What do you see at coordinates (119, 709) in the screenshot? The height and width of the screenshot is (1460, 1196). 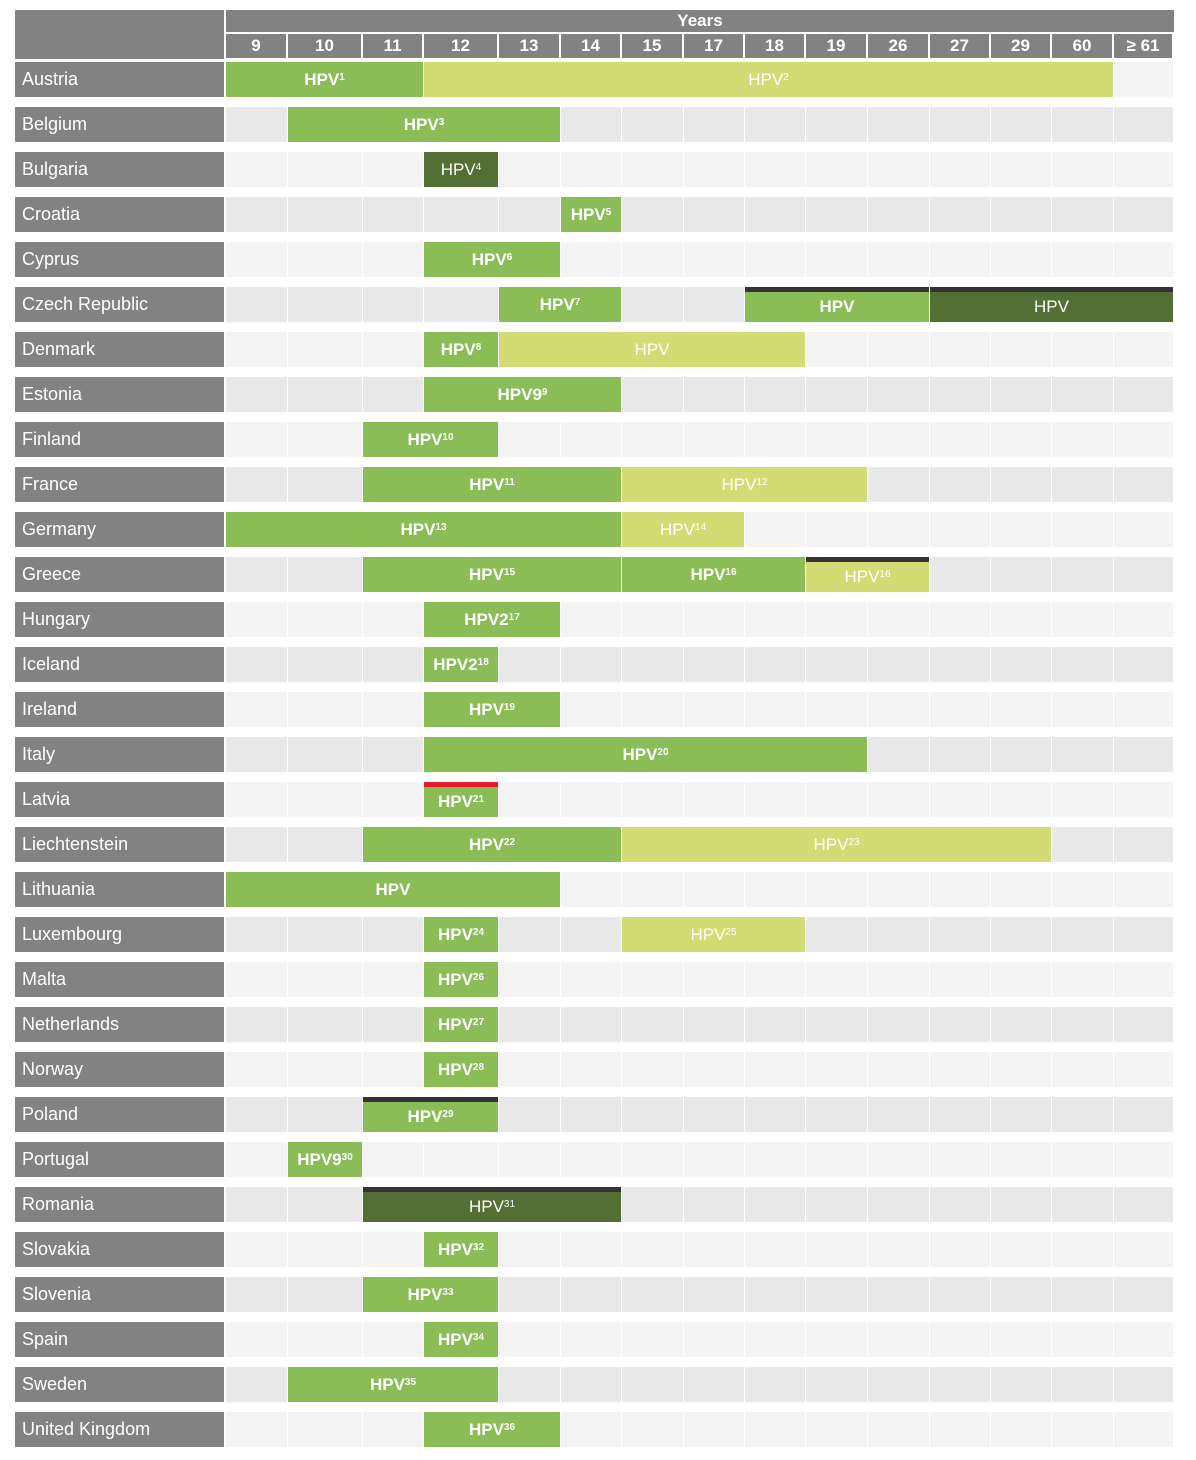 I see `country-label: Ireland` at bounding box center [119, 709].